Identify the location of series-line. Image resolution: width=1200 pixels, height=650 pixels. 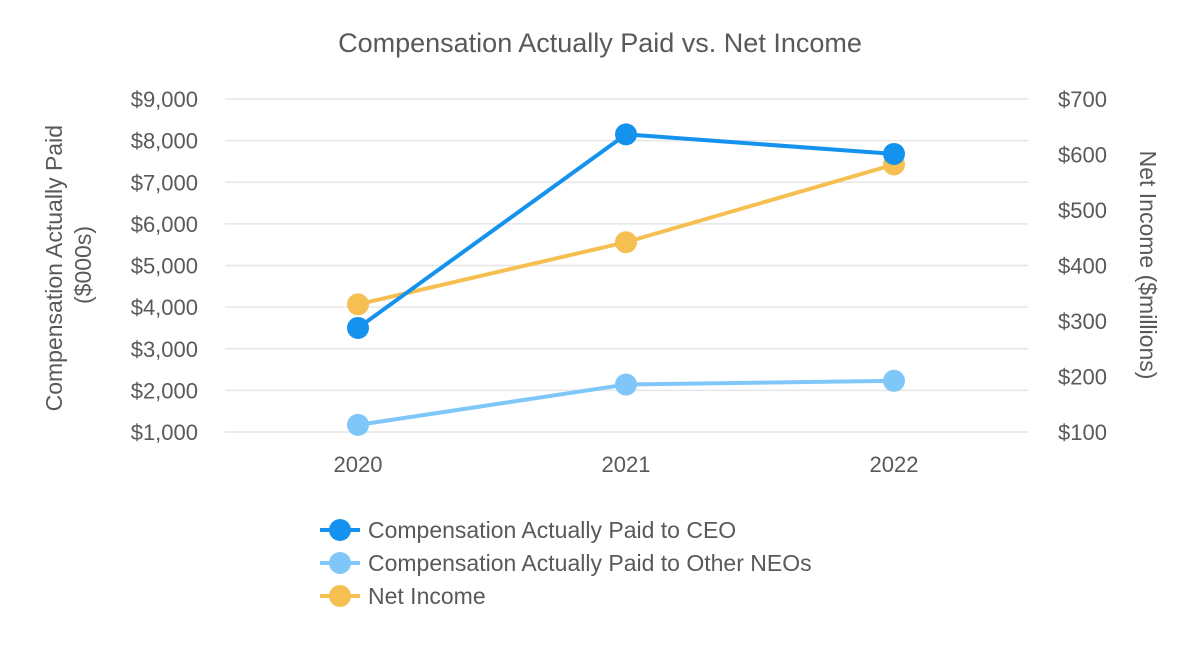
(625, 231).